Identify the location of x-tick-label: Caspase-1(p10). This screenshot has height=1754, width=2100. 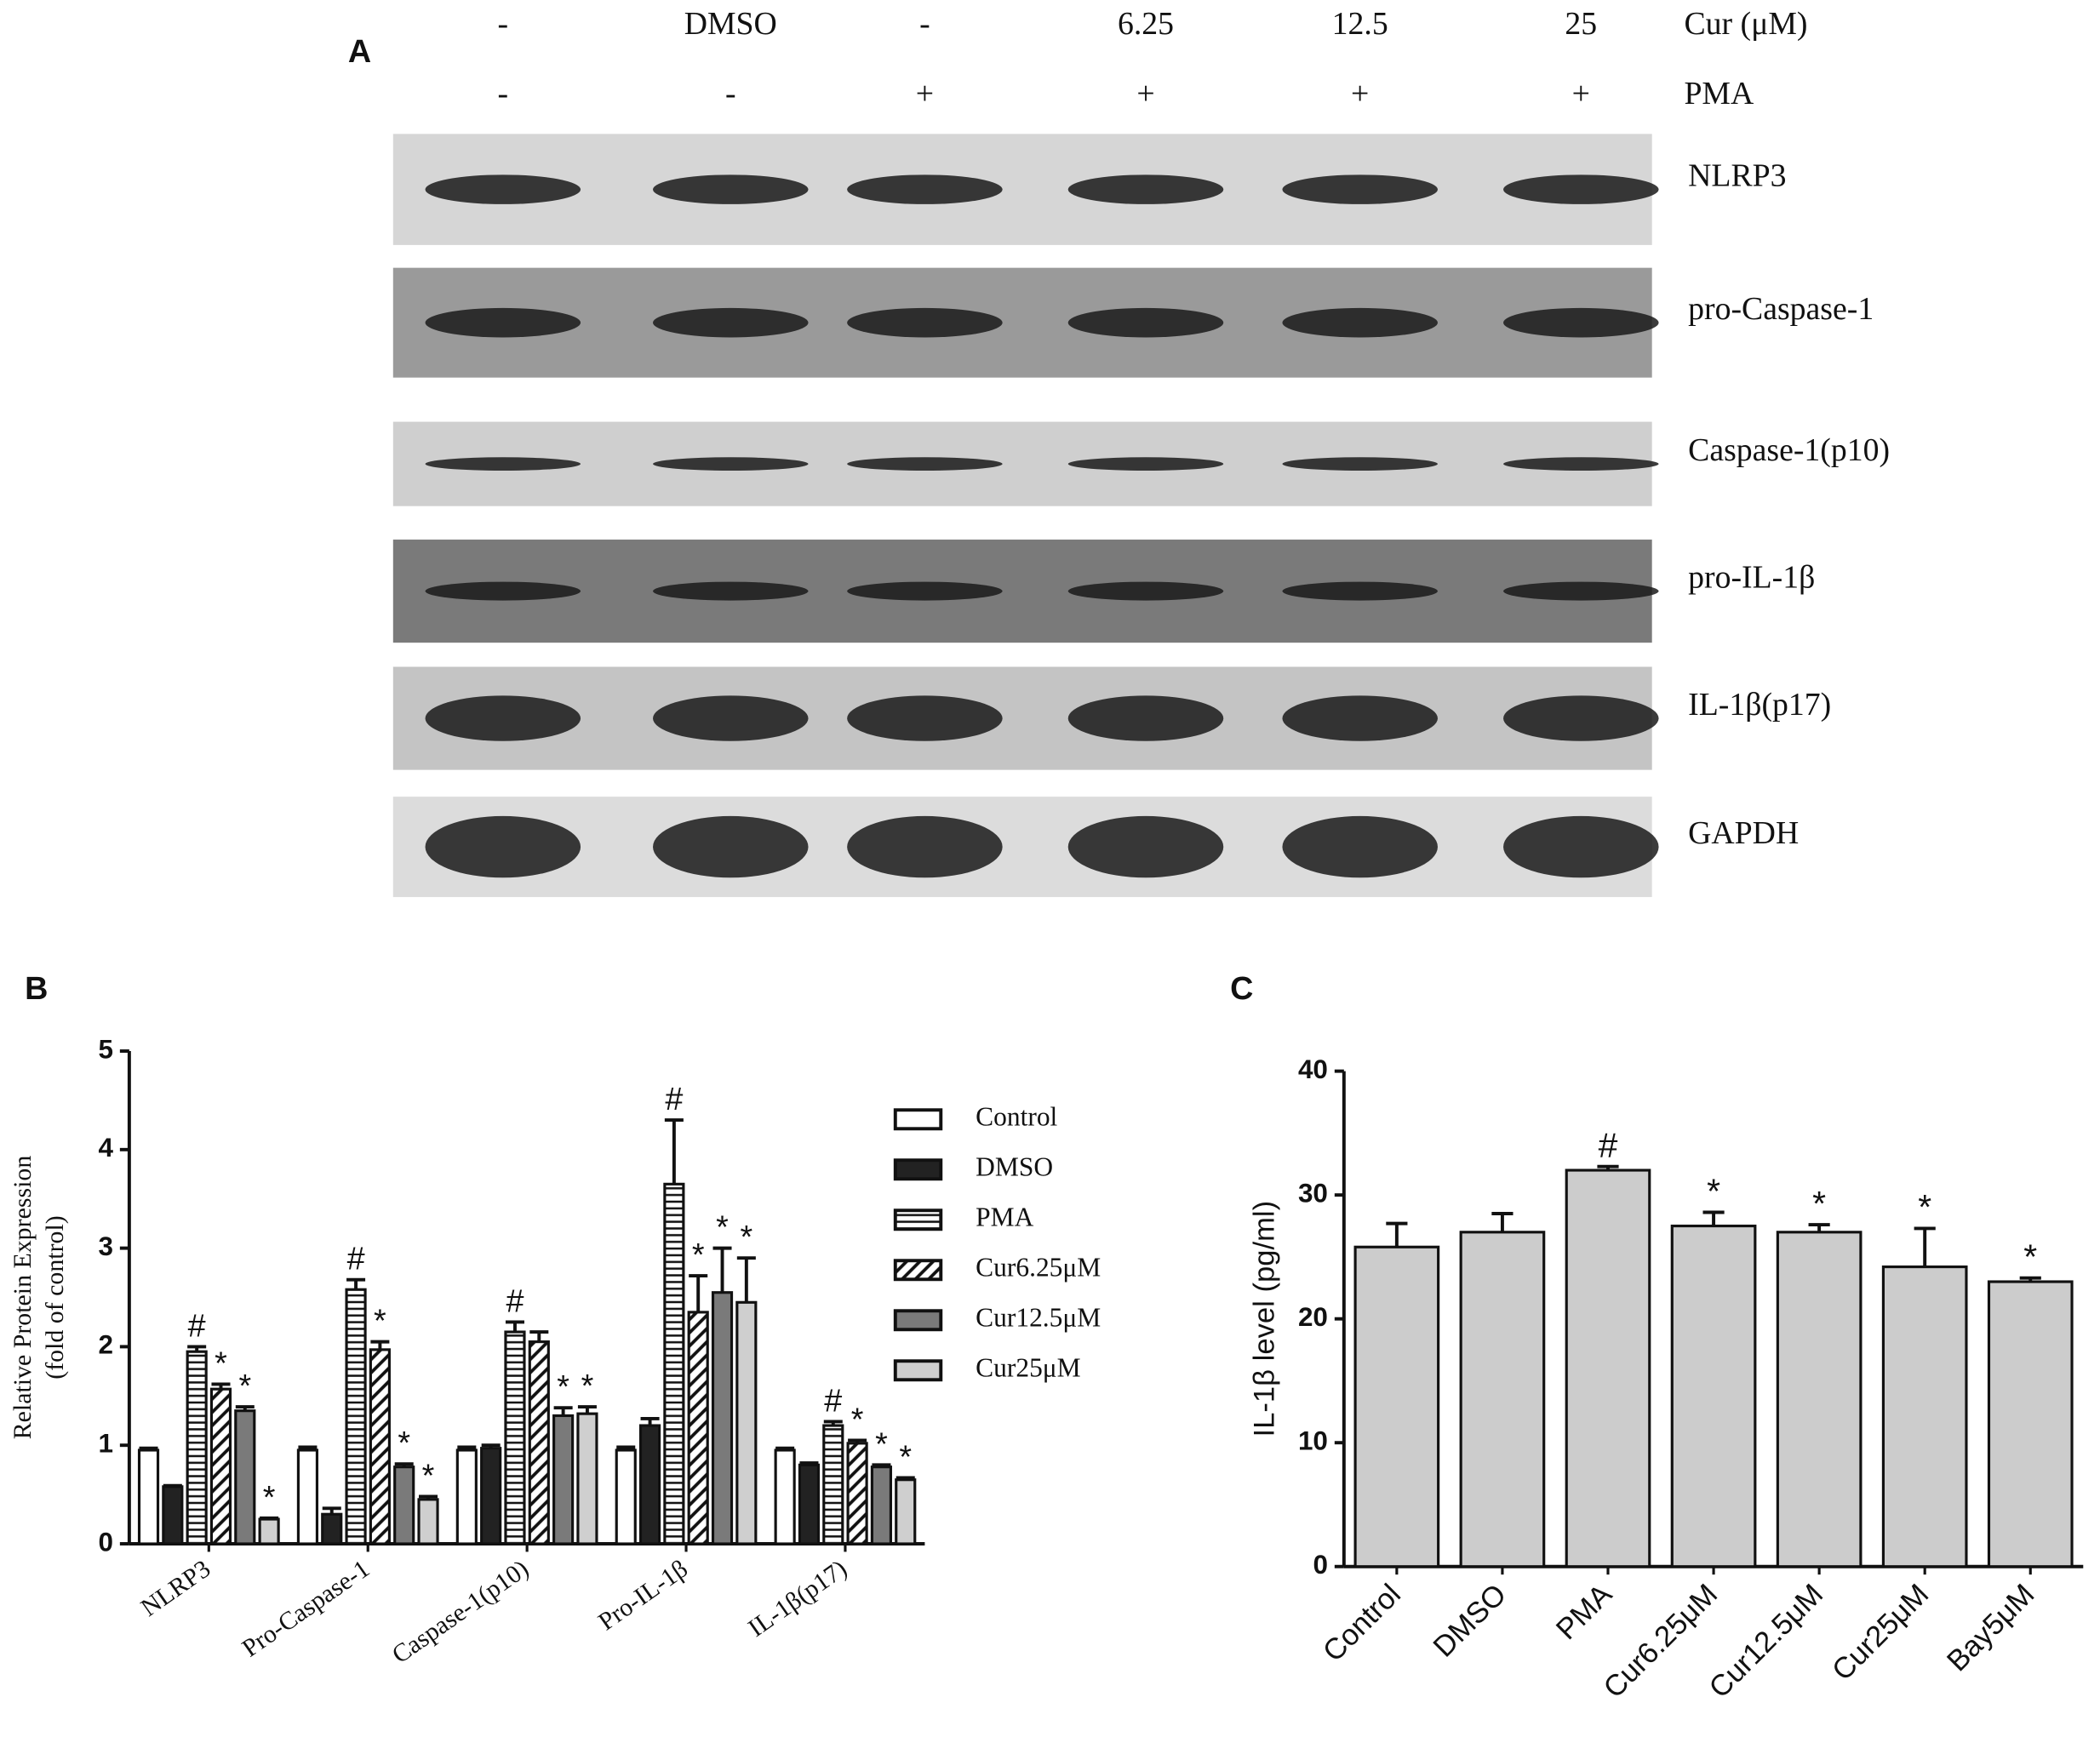
(461, 1612).